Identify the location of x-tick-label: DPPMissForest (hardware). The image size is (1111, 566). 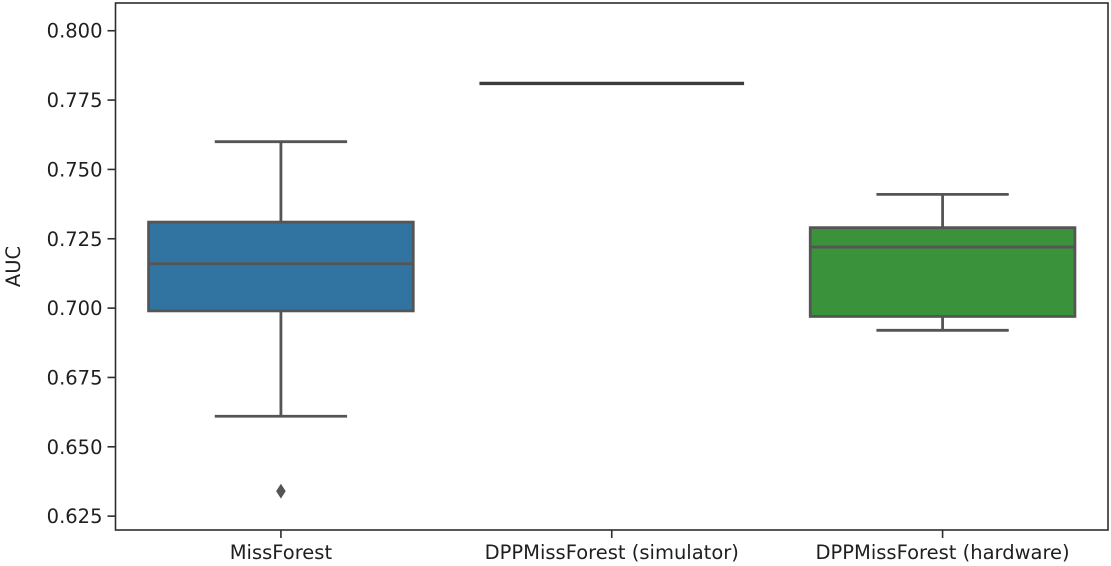
(942, 552).